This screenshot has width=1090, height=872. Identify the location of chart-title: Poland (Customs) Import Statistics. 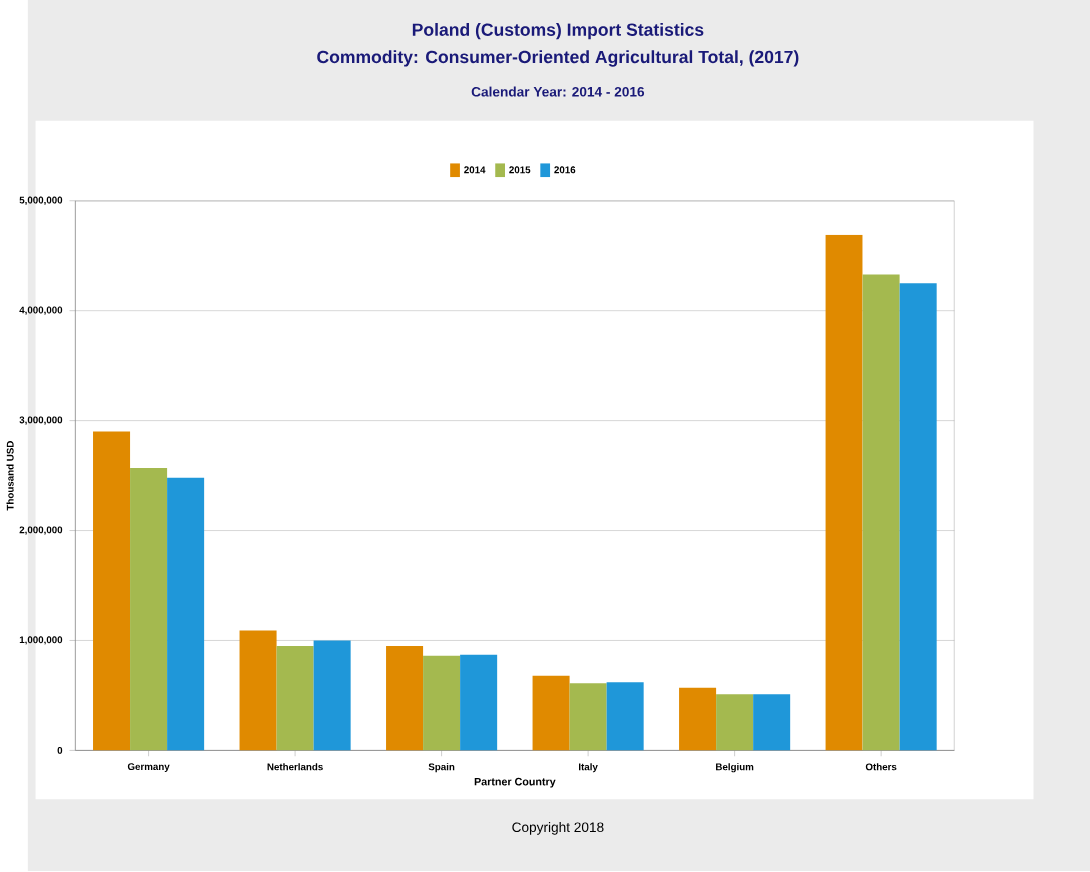
(558, 31).